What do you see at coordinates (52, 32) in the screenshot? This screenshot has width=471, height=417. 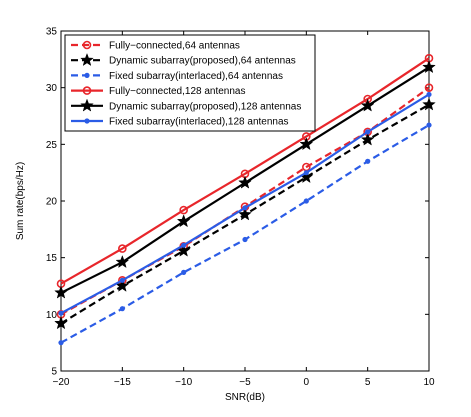 I see `y-tick-label: 35` at bounding box center [52, 32].